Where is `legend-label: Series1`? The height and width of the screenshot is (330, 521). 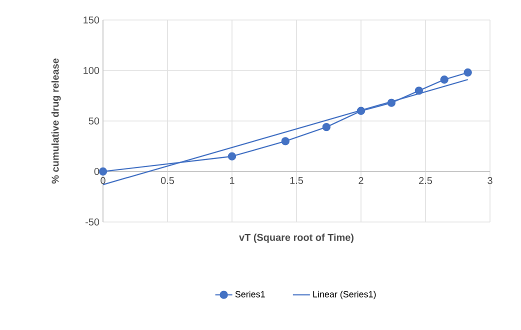
legend-label: Series1 is located at coordinates (250, 294).